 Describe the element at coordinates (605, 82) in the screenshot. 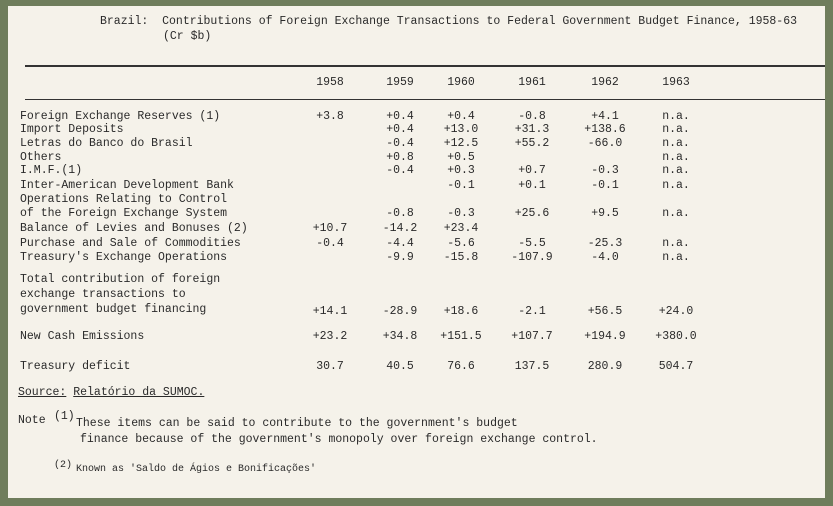

I see `column-header: 1962` at that location.